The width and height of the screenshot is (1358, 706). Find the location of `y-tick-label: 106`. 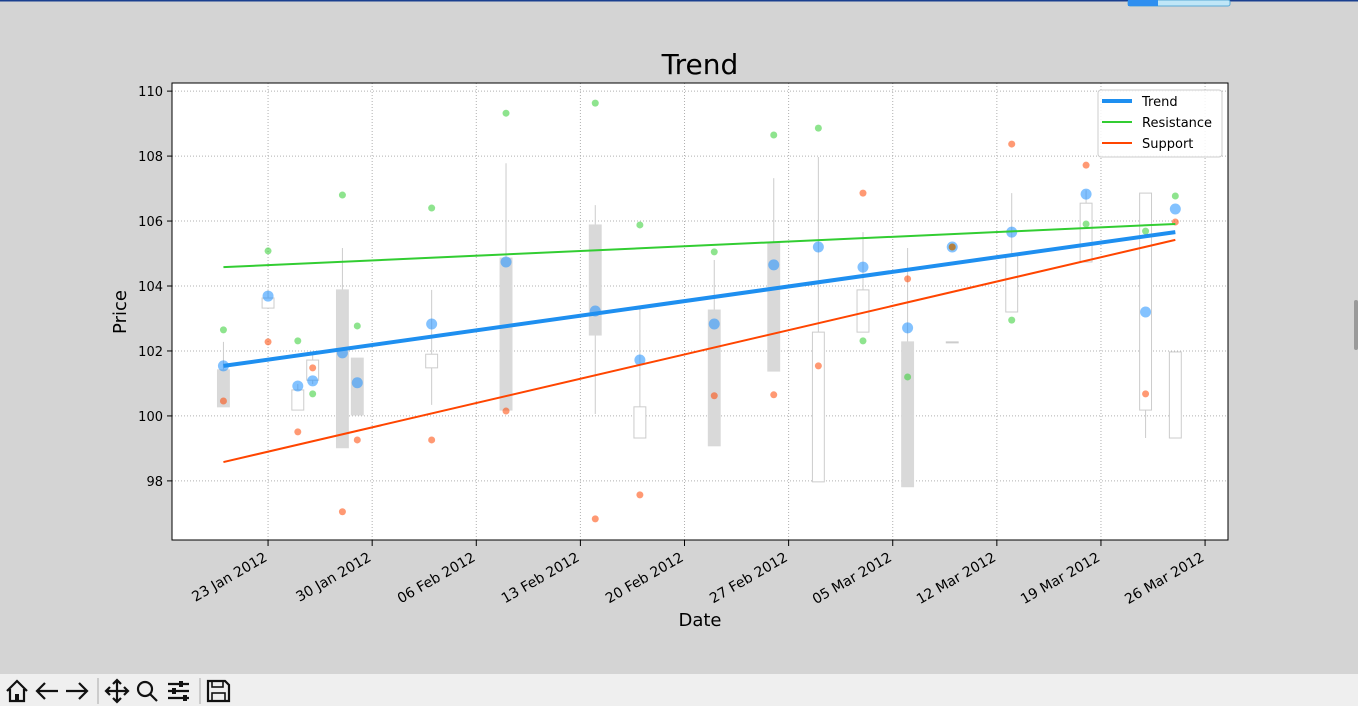

y-tick-label: 106 is located at coordinates (150, 222).